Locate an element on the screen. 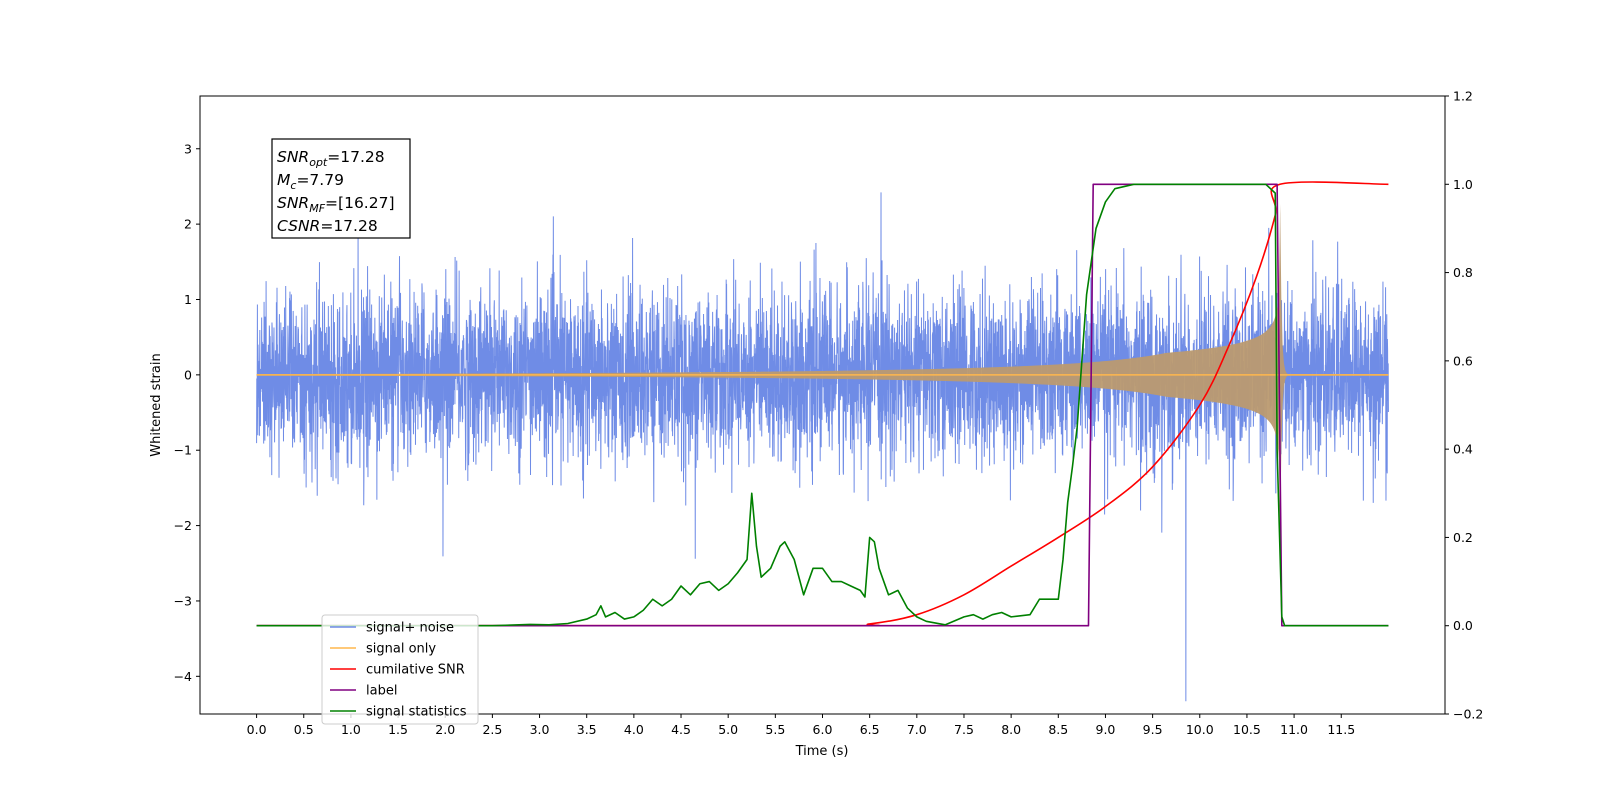 The height and width of the screenshot is (800, 1600). x-tick-label: 1.0 is located at coordinates (351, 729).